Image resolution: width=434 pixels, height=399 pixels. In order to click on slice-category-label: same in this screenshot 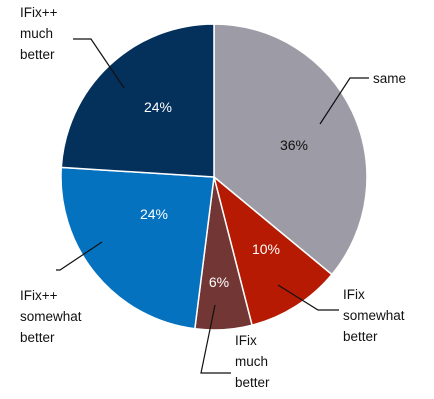, I will do `click(389, 78)`.